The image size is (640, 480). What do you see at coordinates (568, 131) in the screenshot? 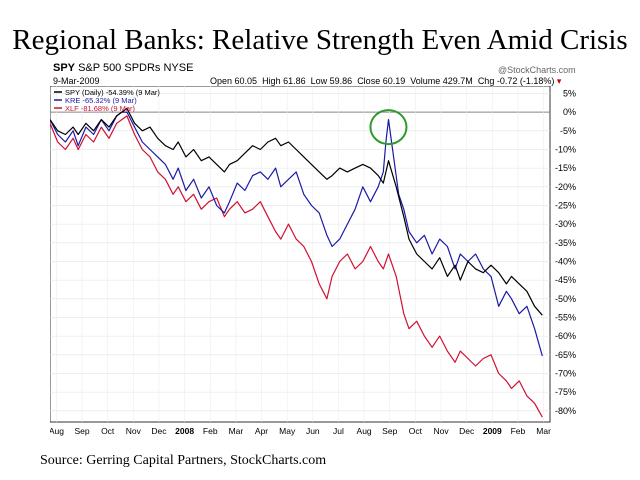
I see `y-tick-label: -5%` at bounding box center [568, 131].